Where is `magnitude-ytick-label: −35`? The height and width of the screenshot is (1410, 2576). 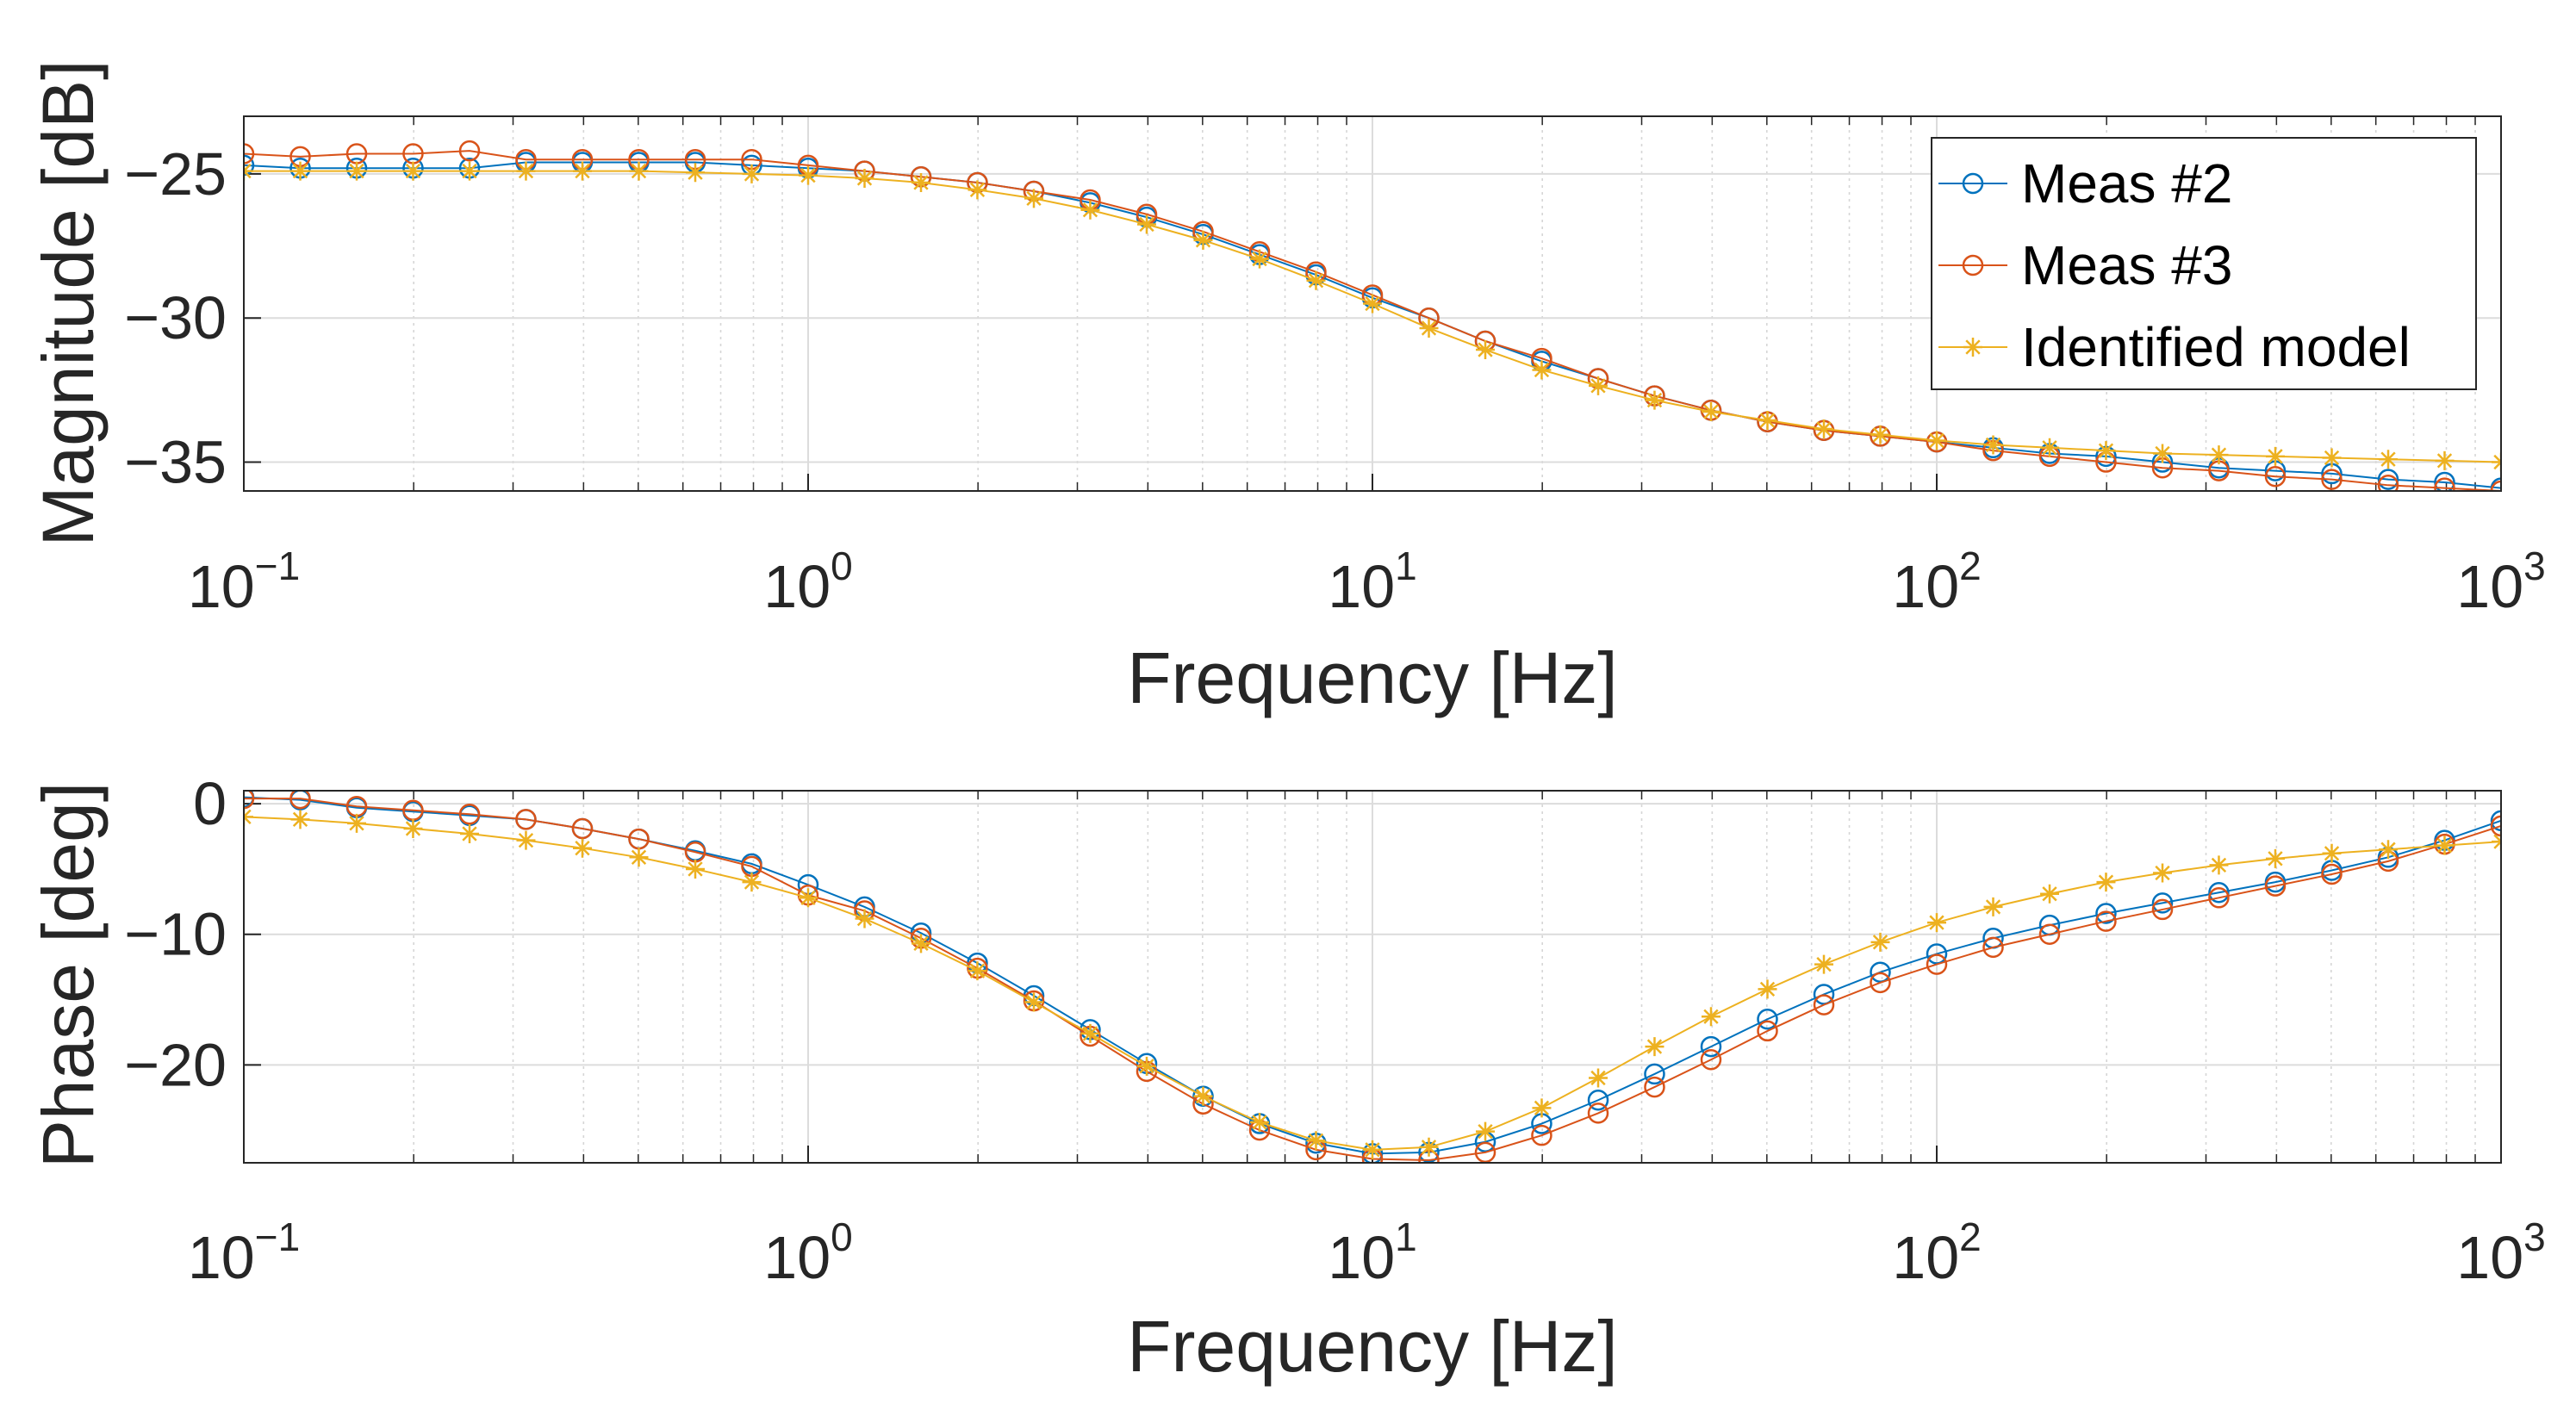
magnitude-ytick-label: −35 is located at coordinates (176, 463).